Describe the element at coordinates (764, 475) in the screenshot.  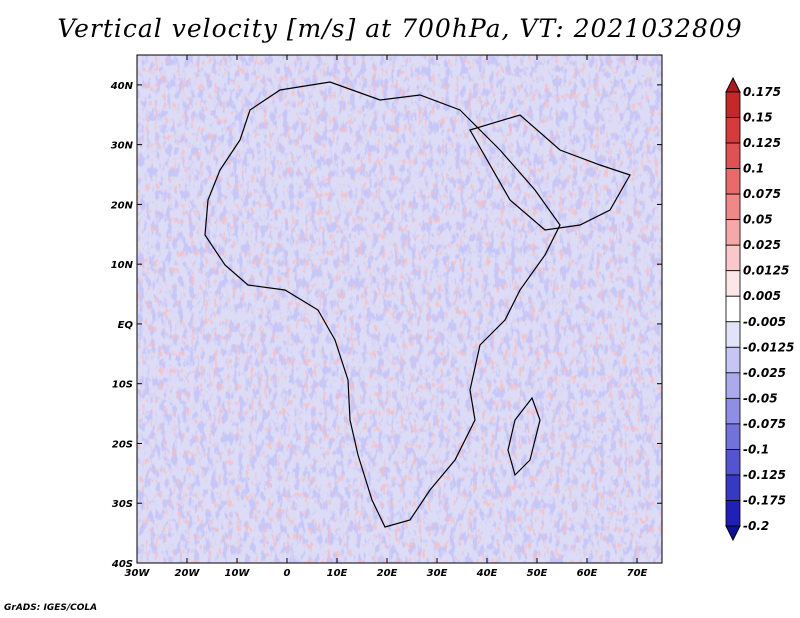
I see `colorbar-label: -0.125` at that location.